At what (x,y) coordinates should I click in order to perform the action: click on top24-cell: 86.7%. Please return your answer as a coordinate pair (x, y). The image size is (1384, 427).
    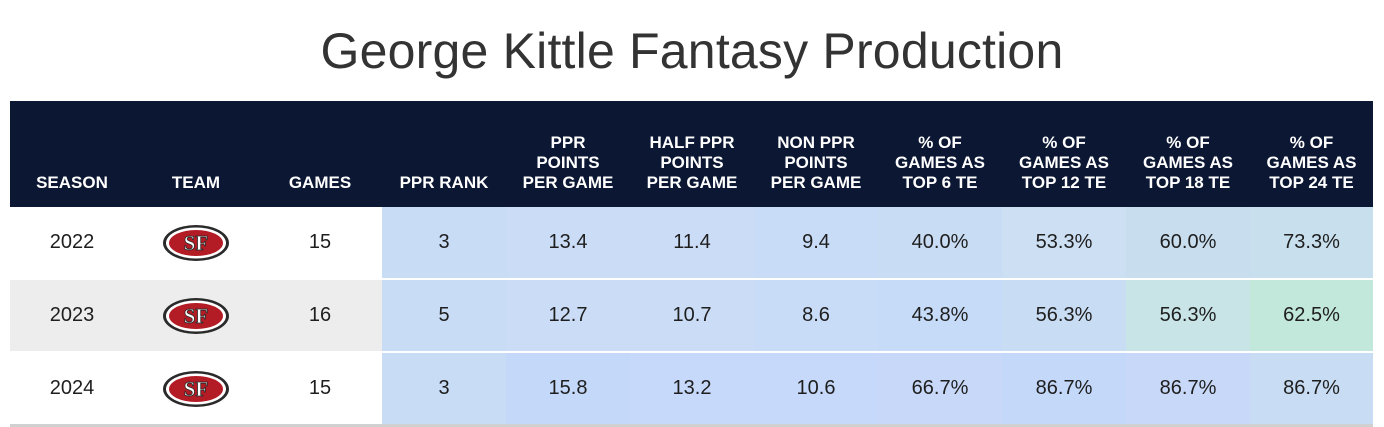
    Looking at the image, I should click on (1311, 389).